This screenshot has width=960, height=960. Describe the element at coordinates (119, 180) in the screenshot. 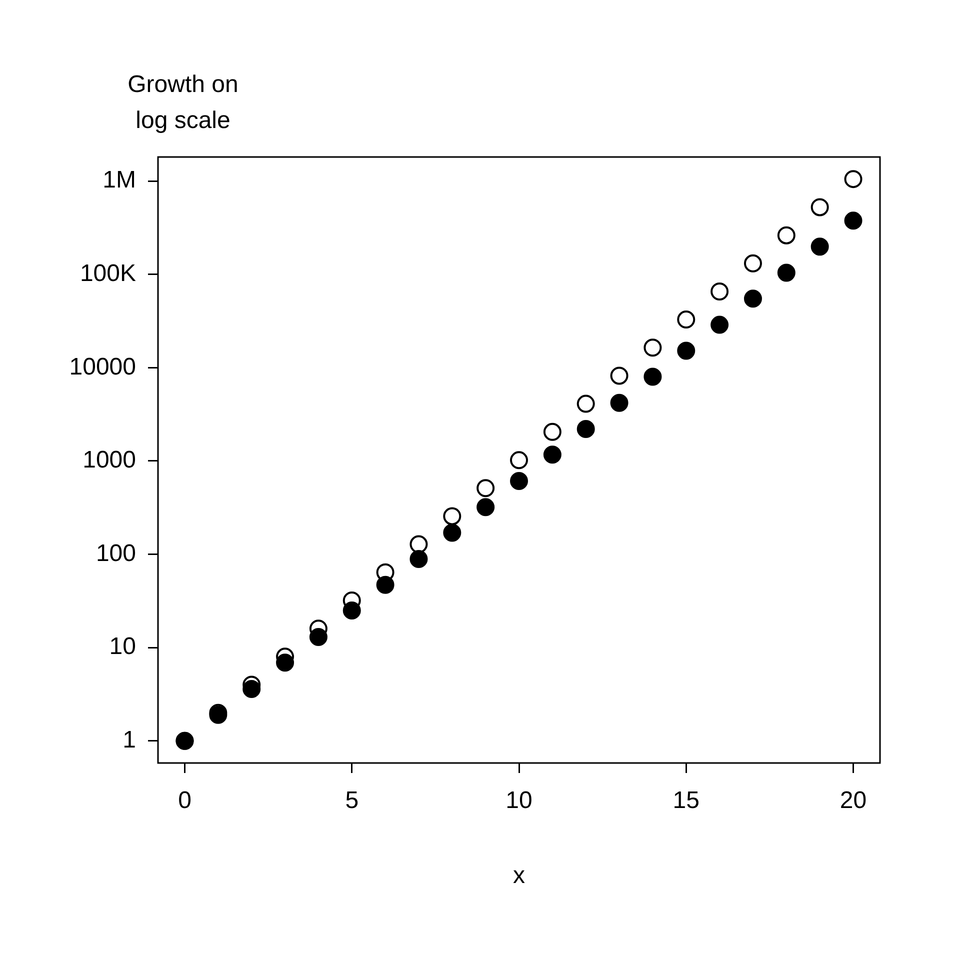

I see `y-tick-label: 1M` at that location.